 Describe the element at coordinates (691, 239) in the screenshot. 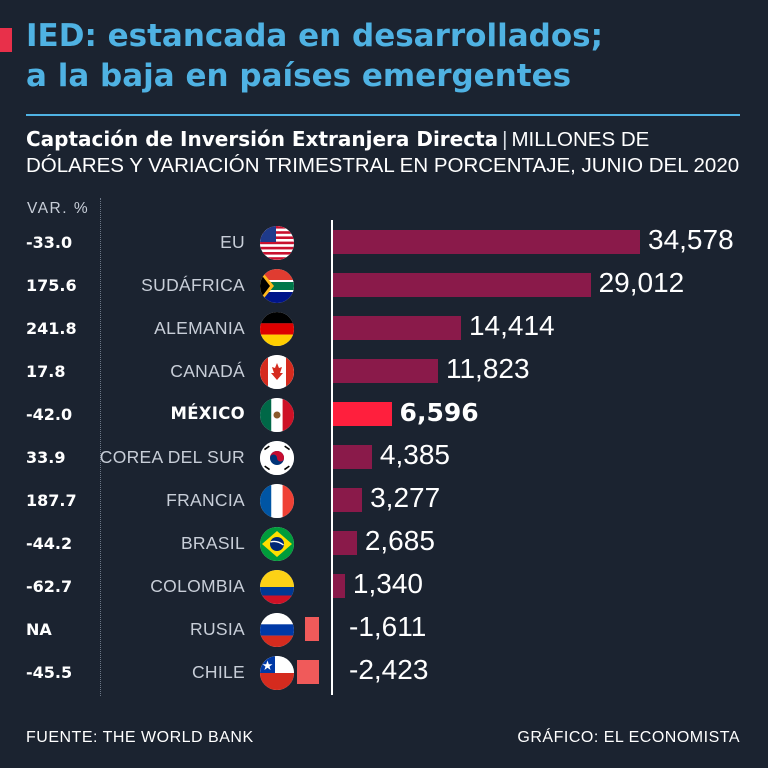

I see `value-label: 34,578` at that location.